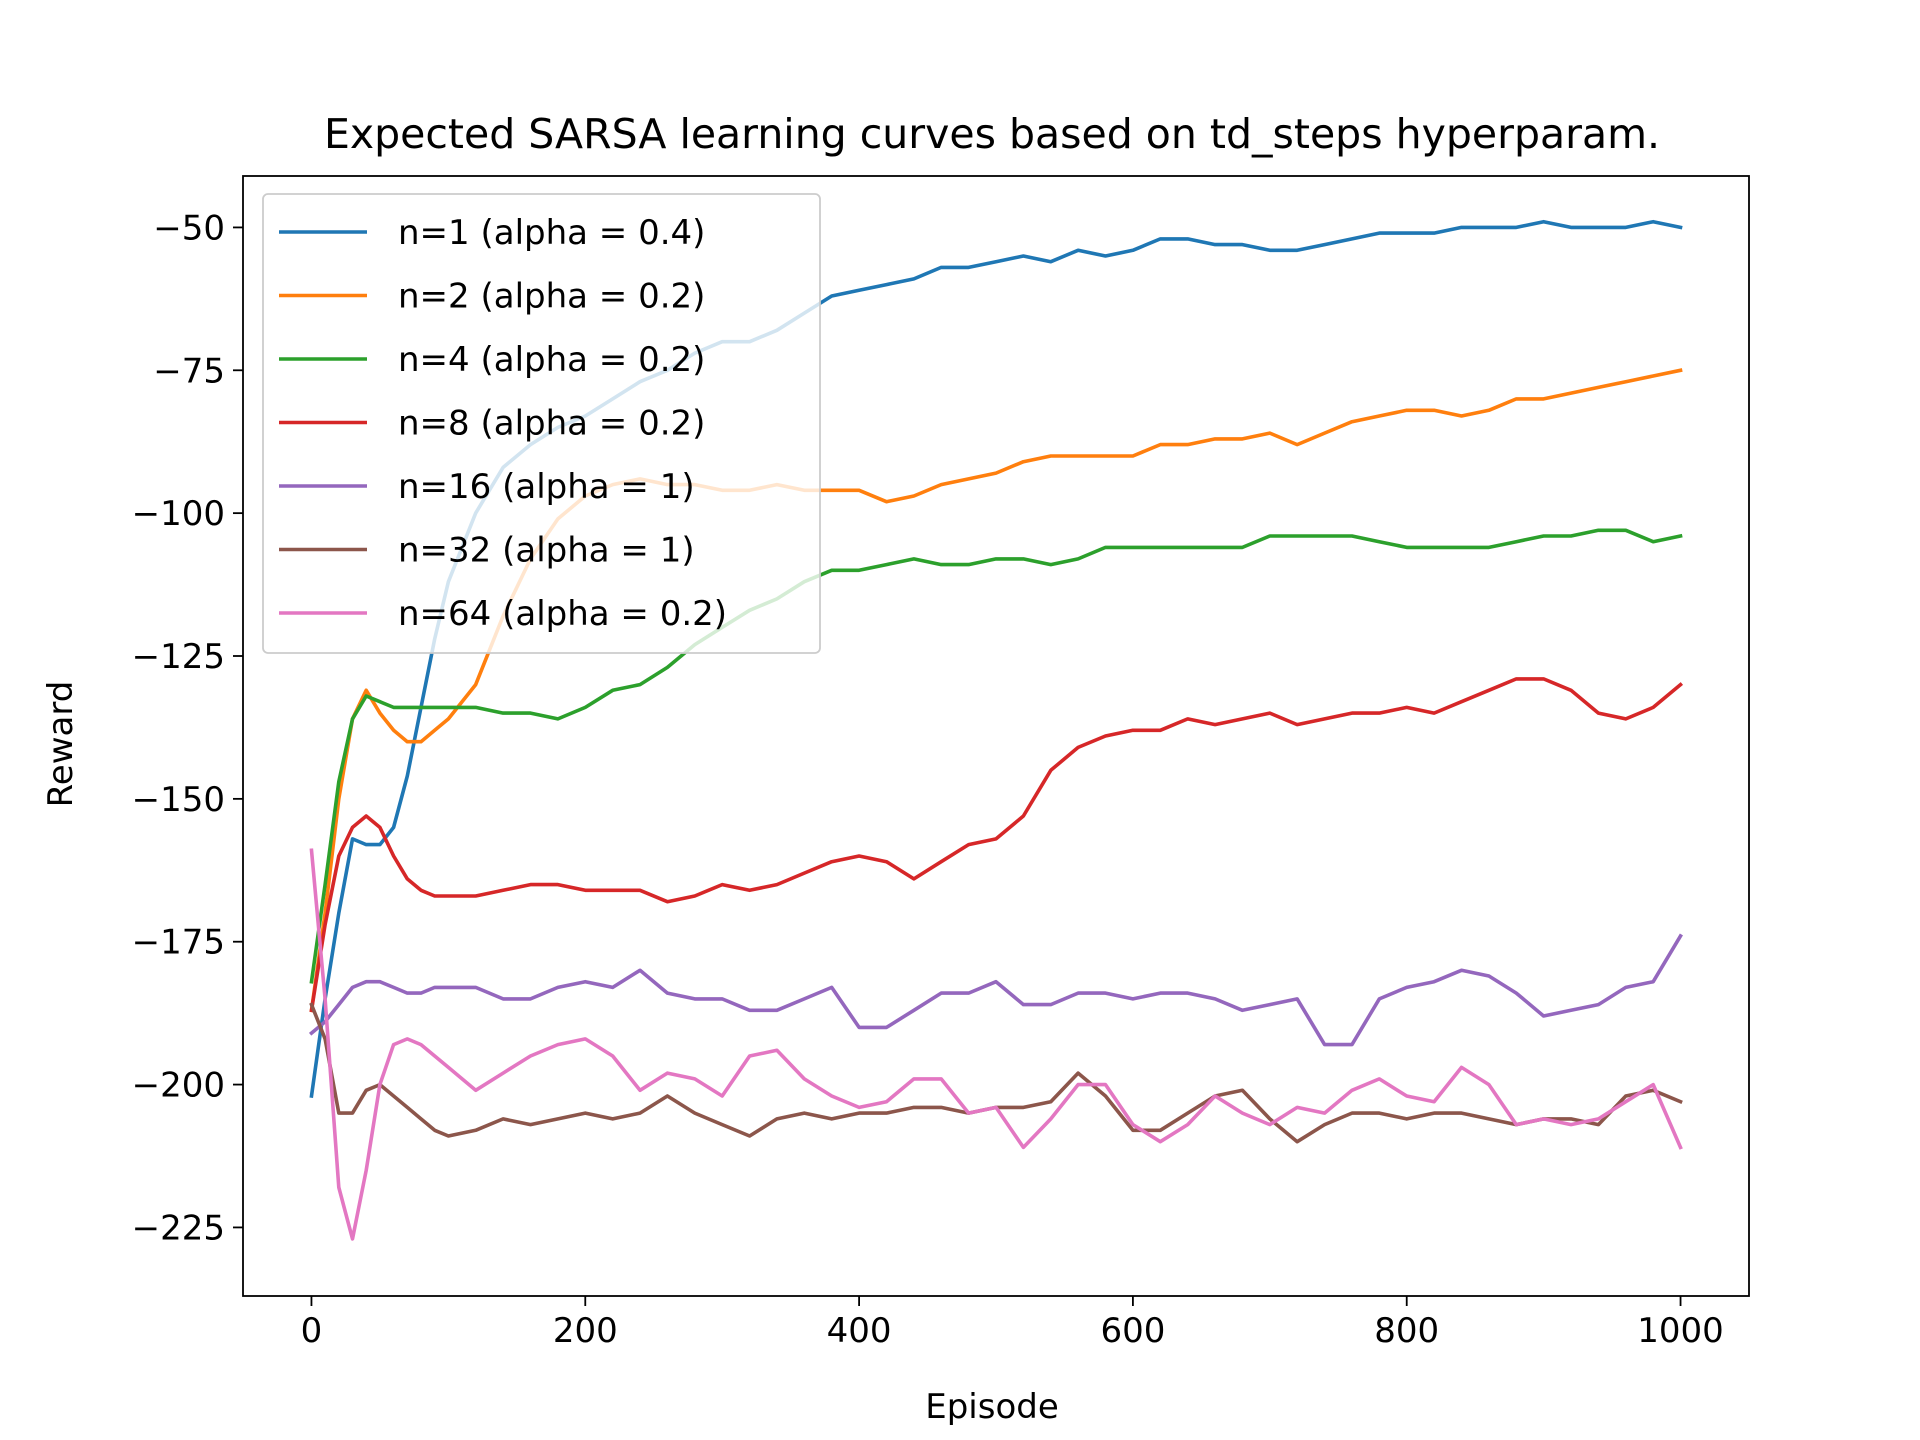 The width and height of the screenshot is (1920, 1440). I want to click on legend-box, so click(541, 423).